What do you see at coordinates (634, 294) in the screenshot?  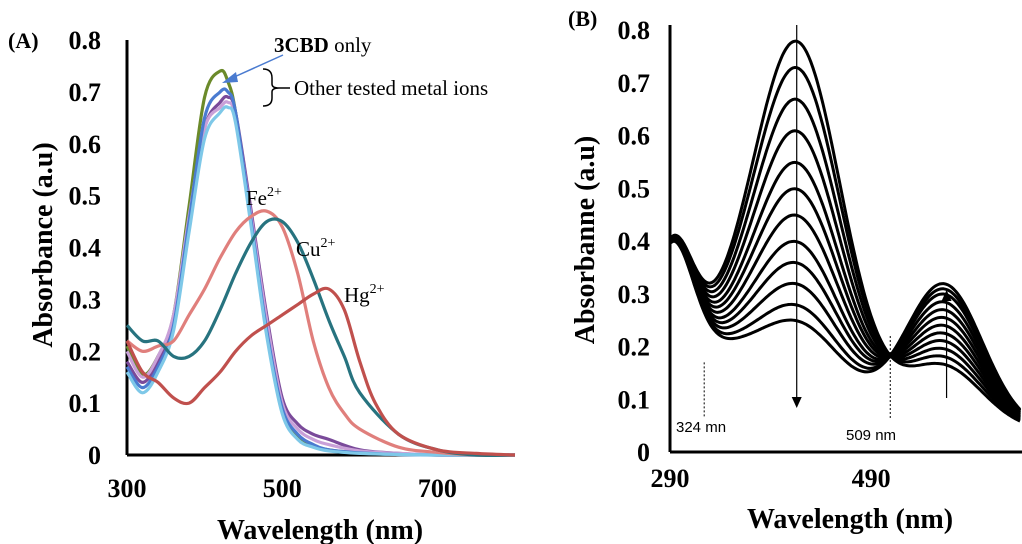 I see `panel-b-y-tick-label: 0.3` at bounding box center [634, 294].